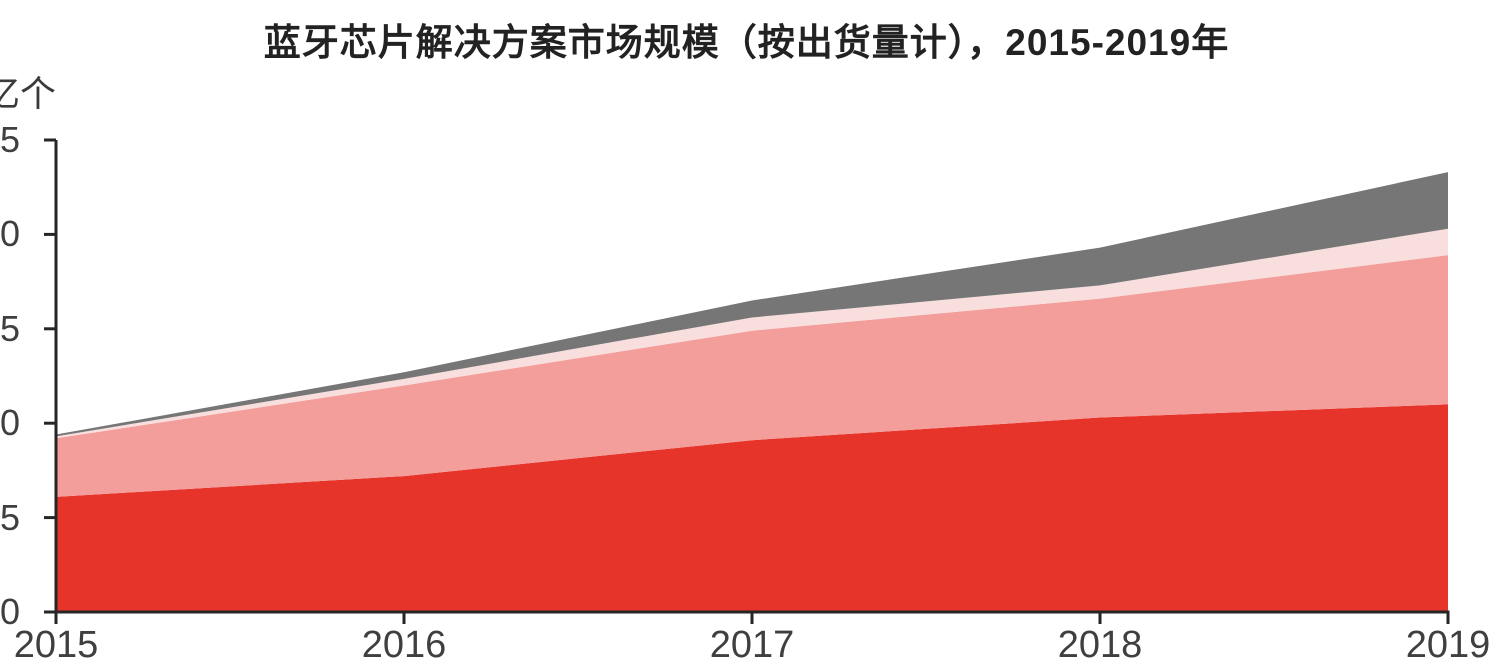  What do you see at coordinates (746, 42) in the screenshot?
I see `chart-title: 蓝牙芯片解决方案市场规模（按出货量计），2015-2019年` at bounding box center [746, 42].